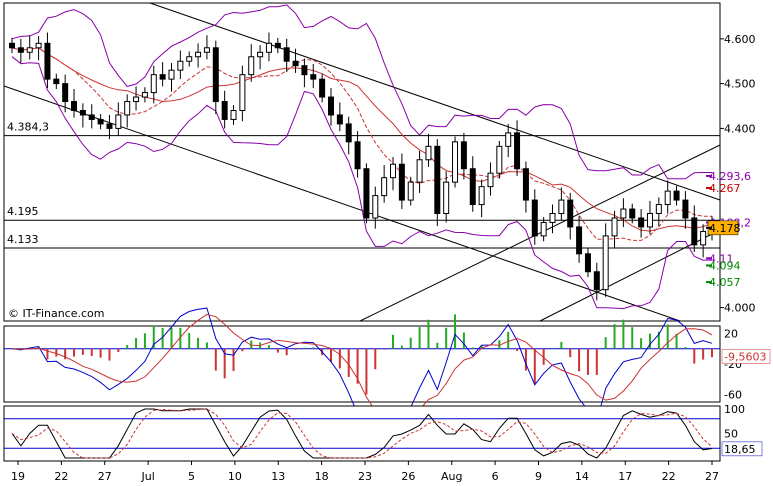 The image size is (773, 486). Describe the element at coordinates (730, 176) in the screenshot. I see `price-tag-label: 4.293,6` at that location.